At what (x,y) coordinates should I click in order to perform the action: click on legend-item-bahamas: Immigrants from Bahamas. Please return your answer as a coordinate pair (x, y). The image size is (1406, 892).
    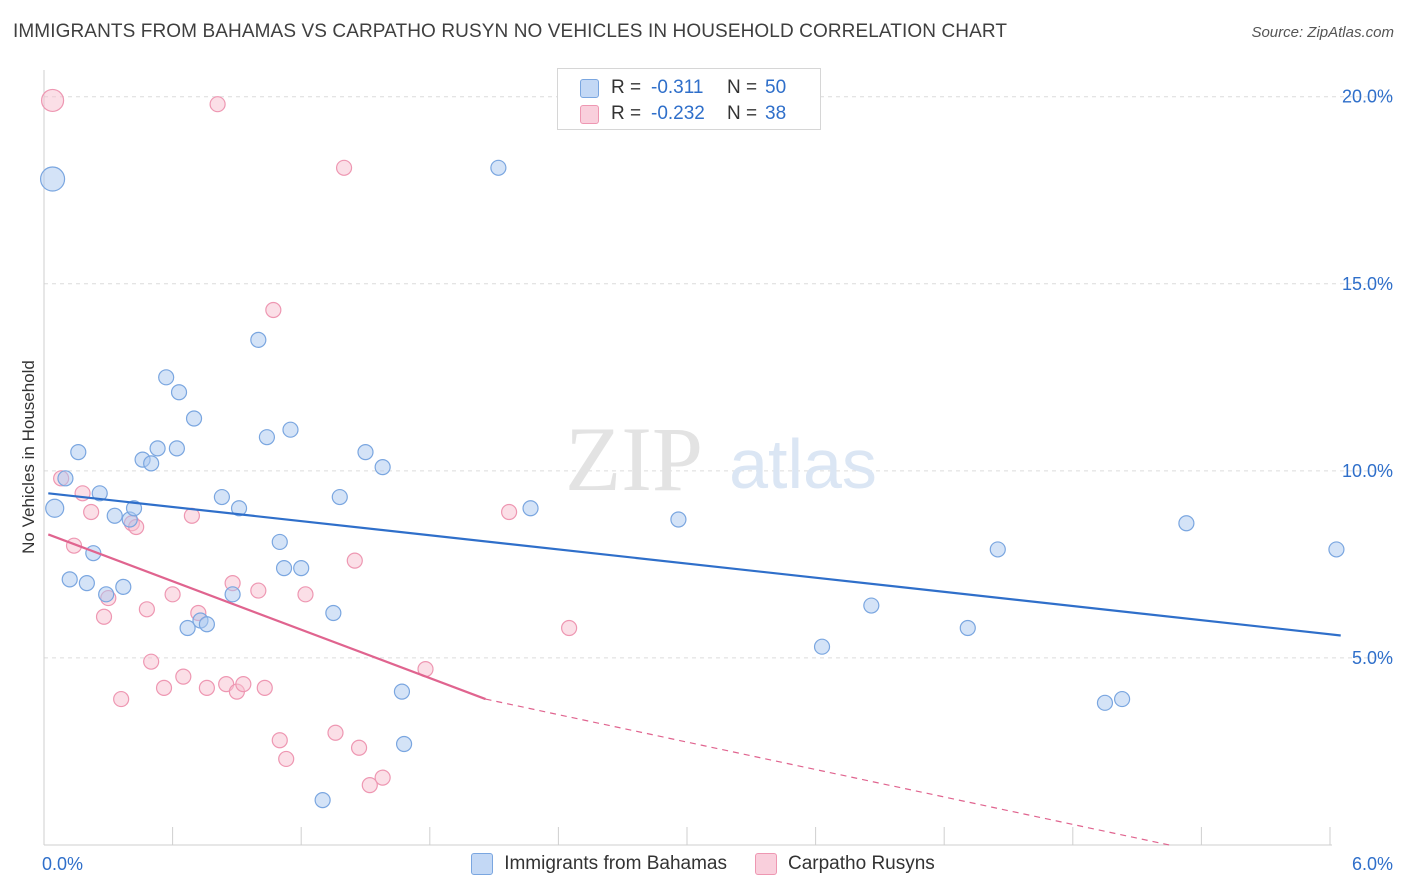
    Looking at the image, I should click on (599, 864).